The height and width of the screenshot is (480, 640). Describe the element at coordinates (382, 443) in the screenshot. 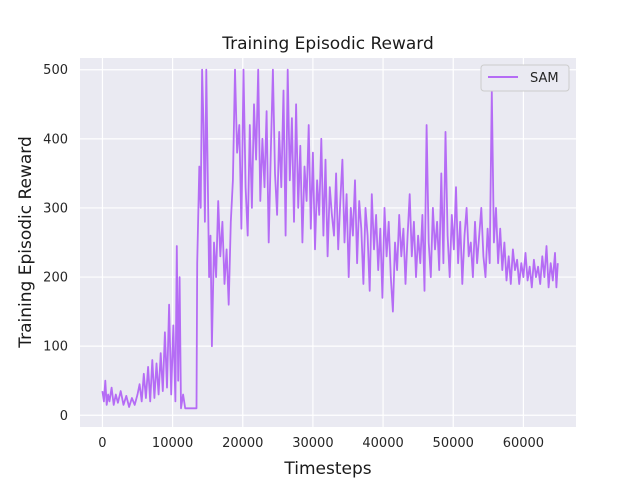

I see `x-tick-label: 40000` at that location.